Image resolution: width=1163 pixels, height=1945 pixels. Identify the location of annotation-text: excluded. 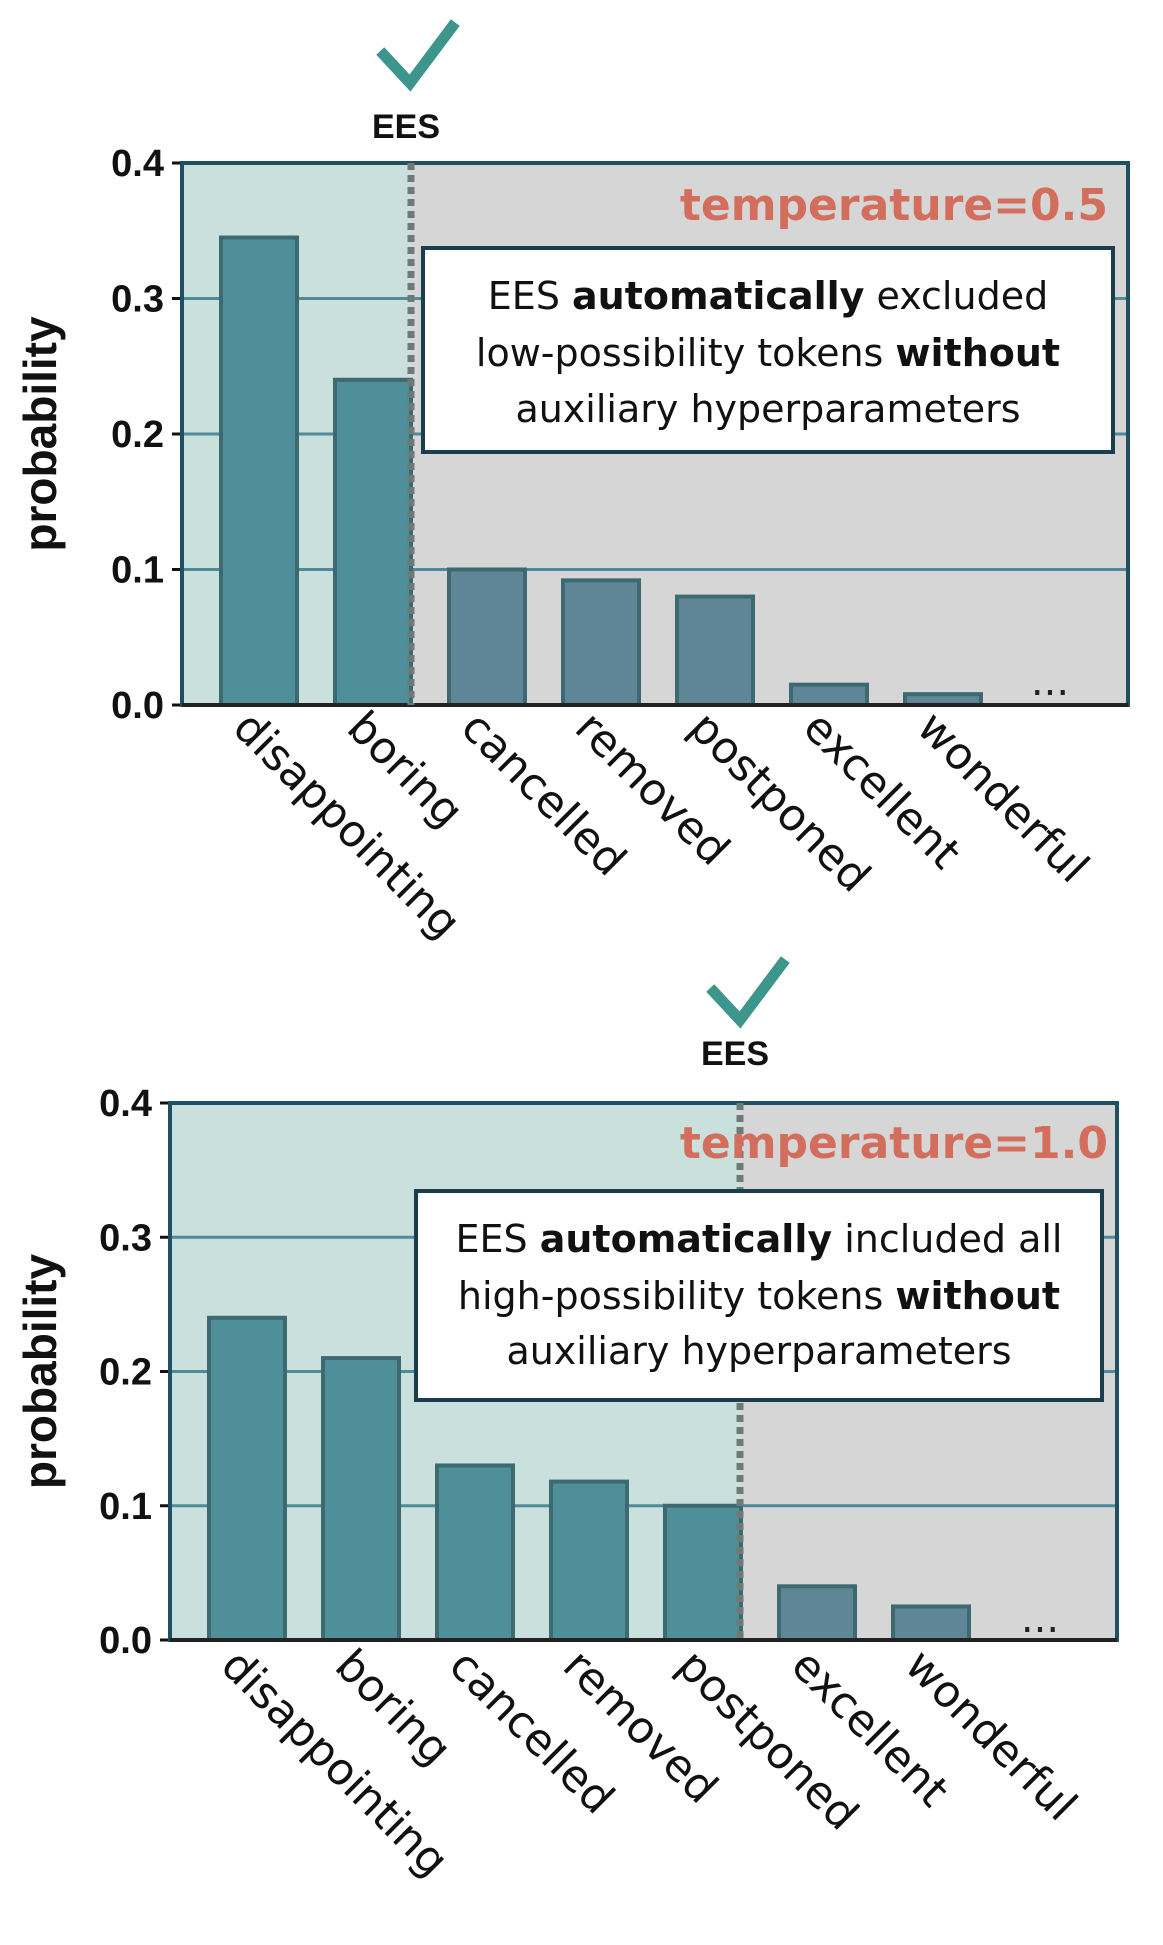
(956, 296).